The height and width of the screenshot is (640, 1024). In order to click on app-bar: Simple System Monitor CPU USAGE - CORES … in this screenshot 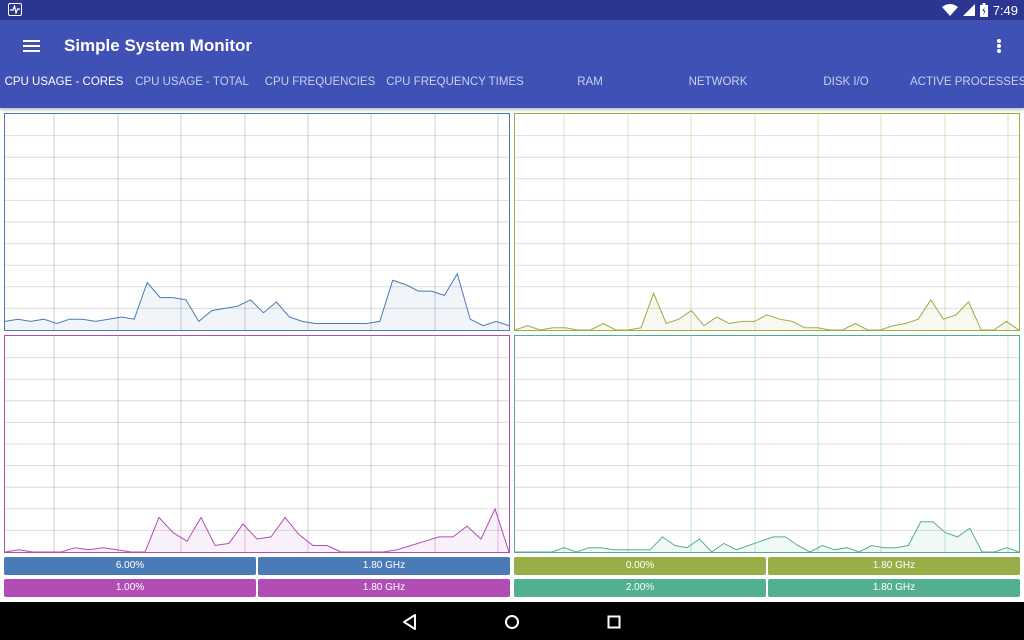, I will do `click(512, 64)`.